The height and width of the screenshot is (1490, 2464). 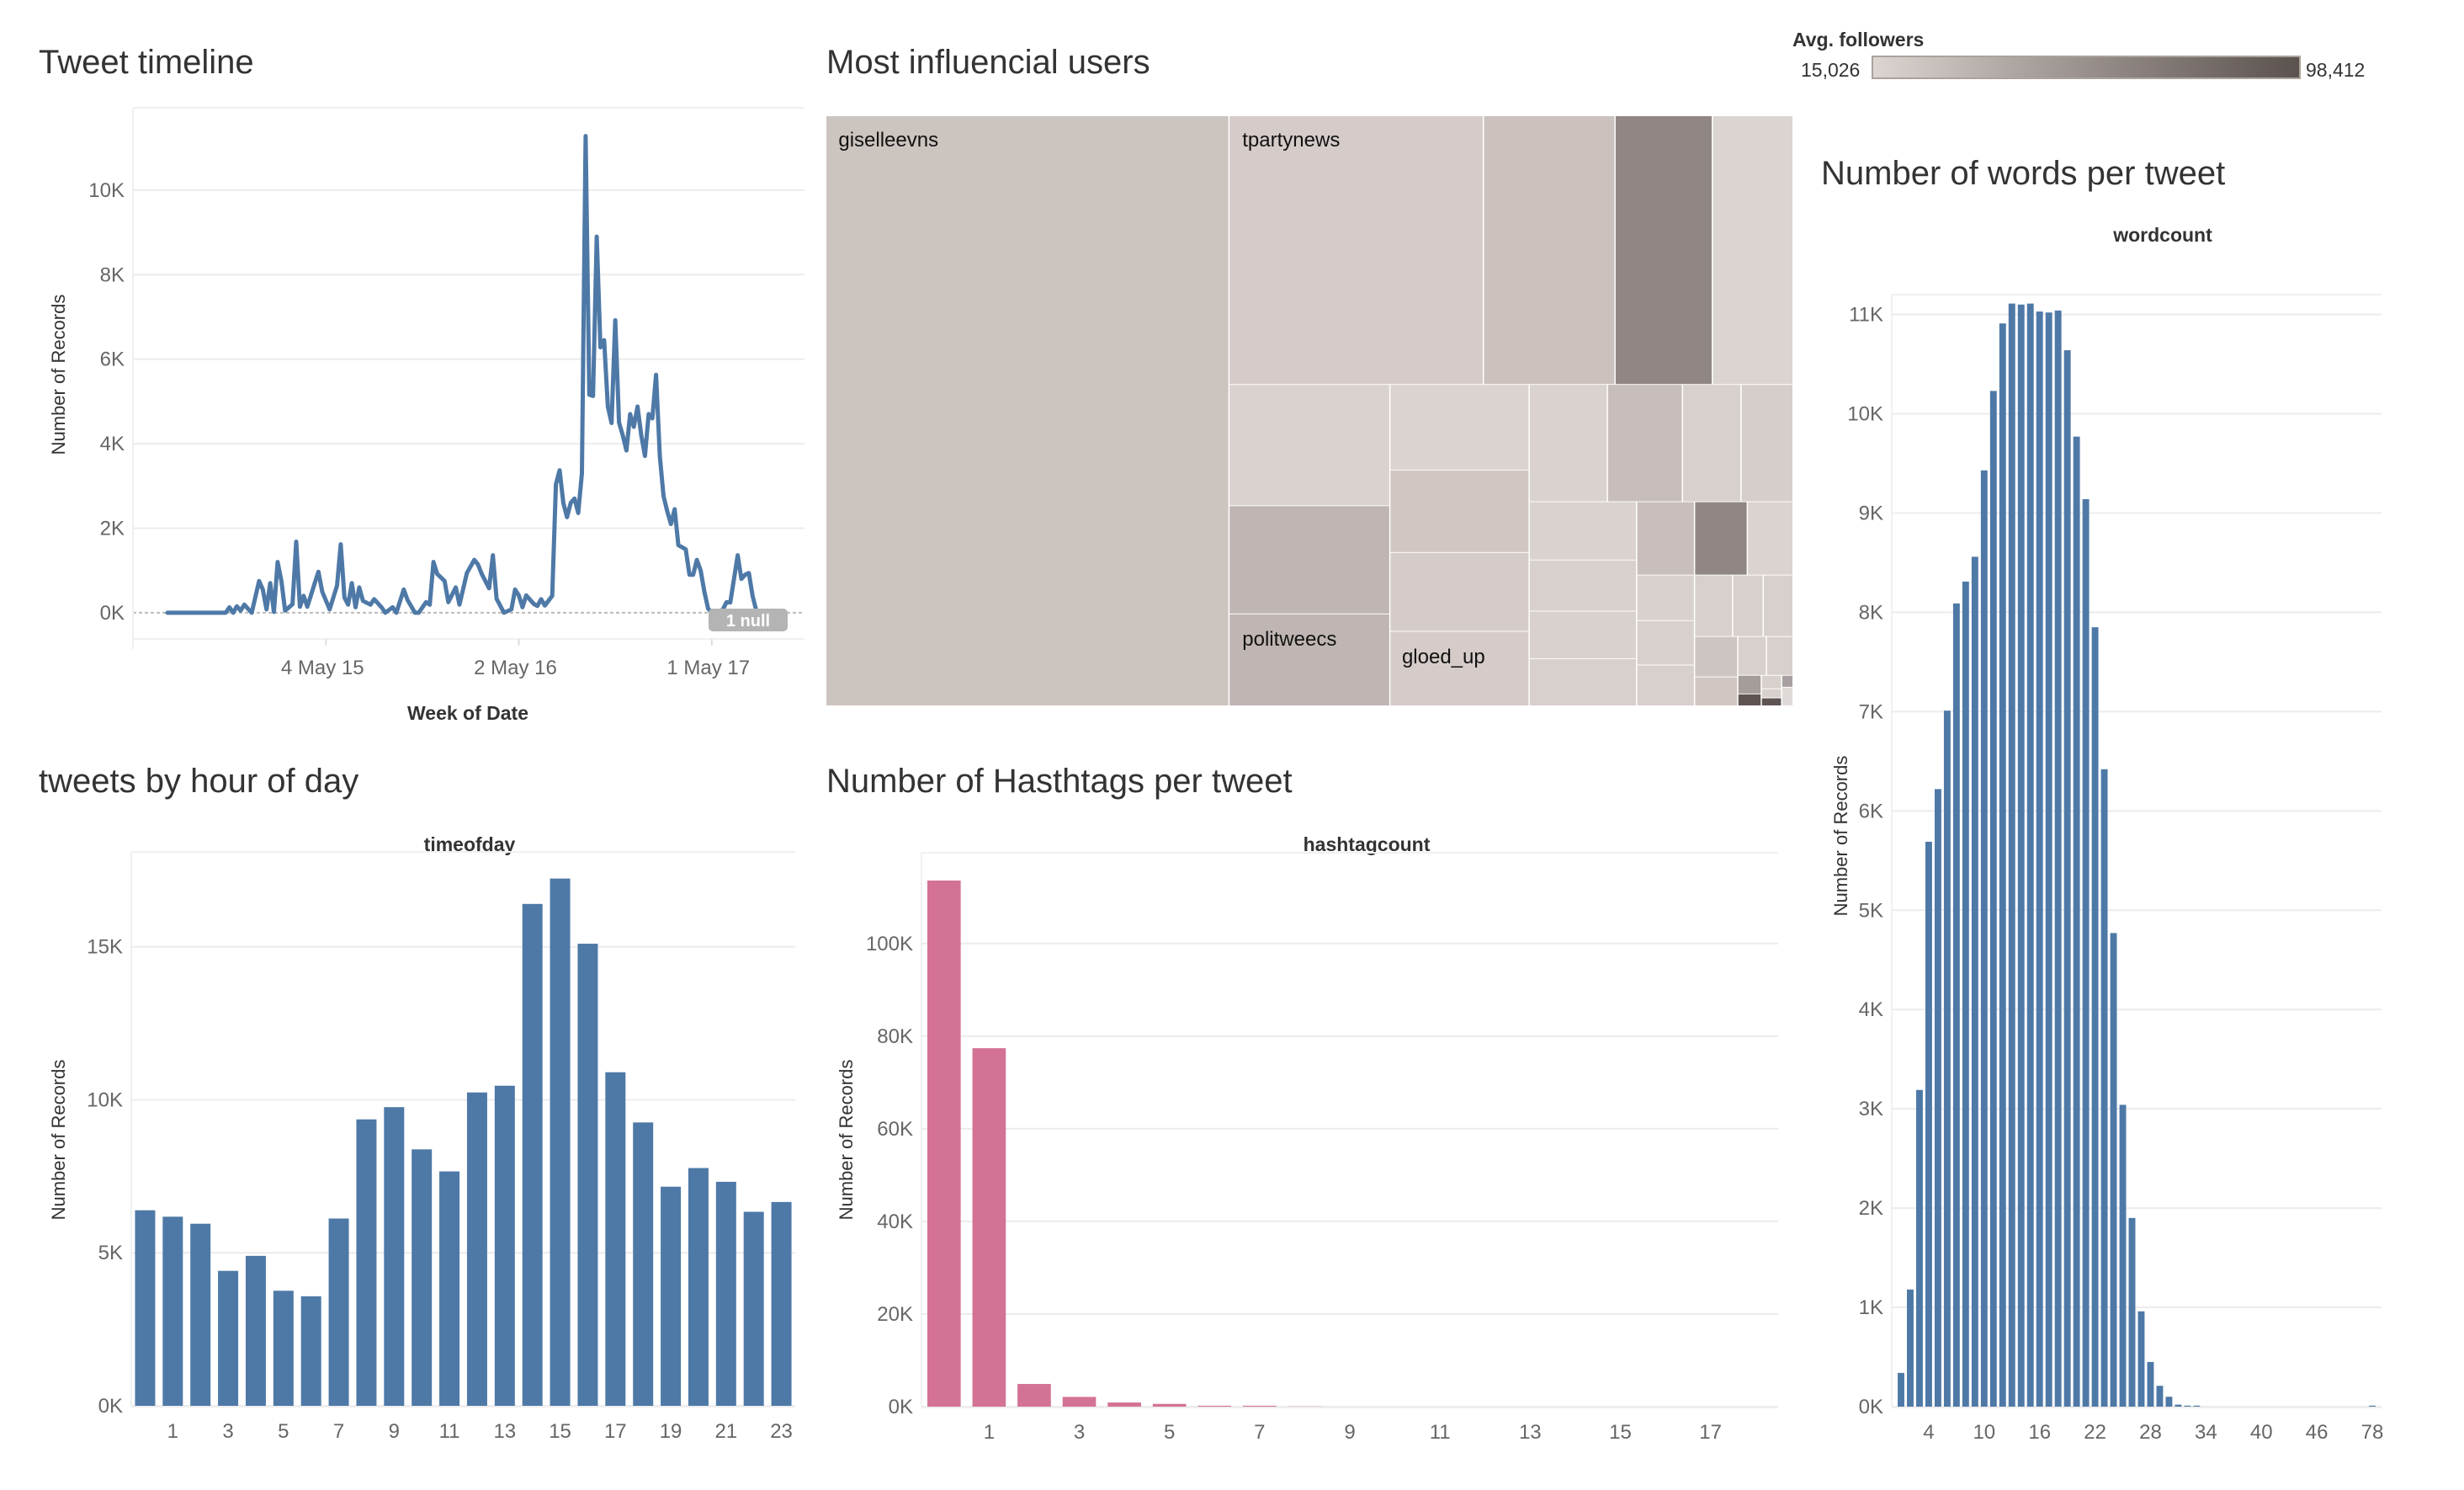 What do you see at coordinates (474, 374) in the screenshot?
I see `timeline-line` at bounding box center [474, 374].